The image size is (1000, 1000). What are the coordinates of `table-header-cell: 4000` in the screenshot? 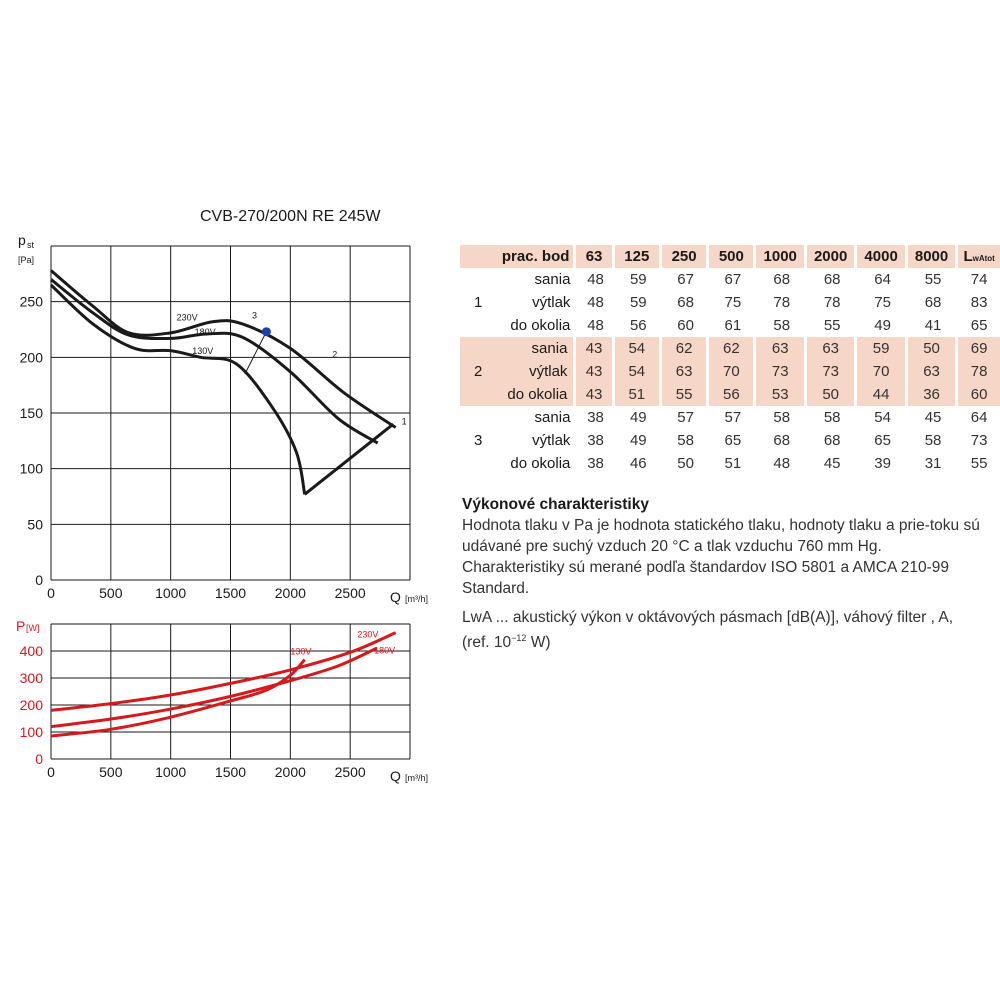 It's located at (882, 256).